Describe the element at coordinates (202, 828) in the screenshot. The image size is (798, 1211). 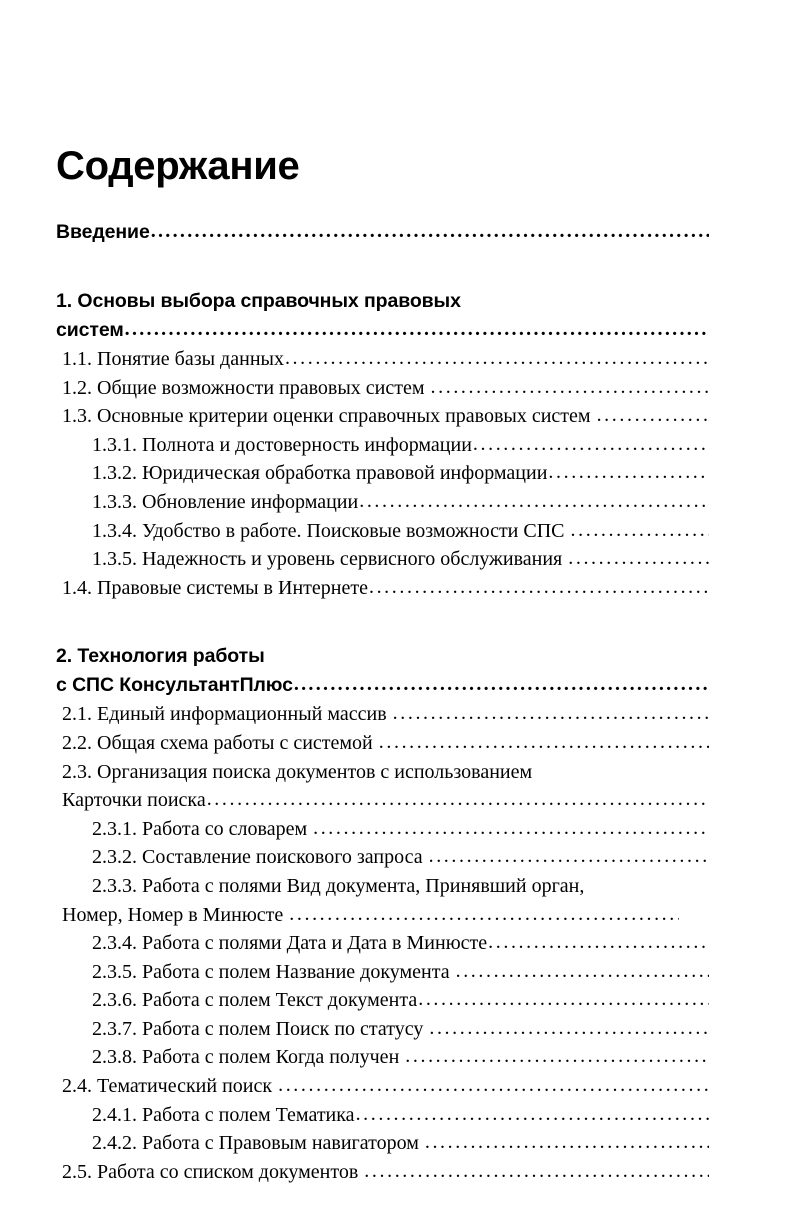
I see `toc-entry-label: 2.3.1. Работа со словарем` at that location.